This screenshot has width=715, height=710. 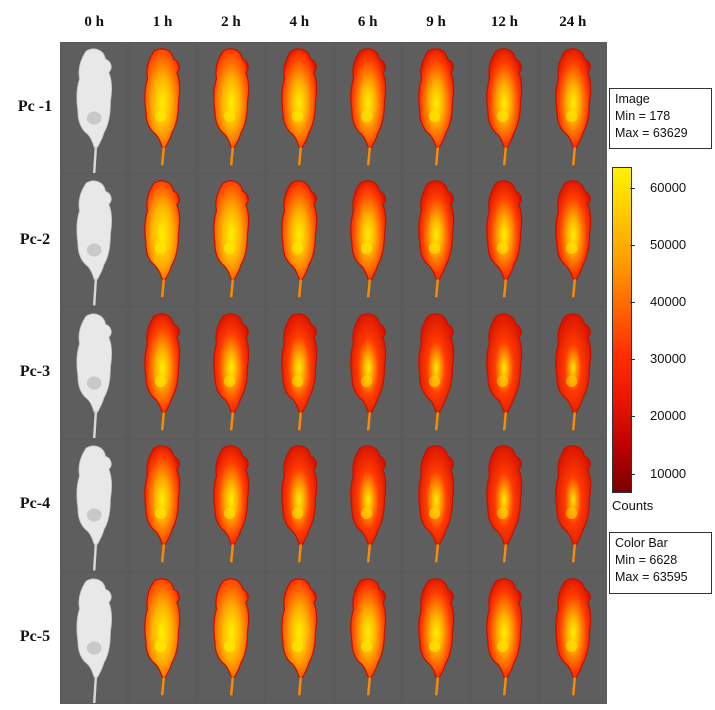 I want to click on color-bar-tick-label-5: 10000, so click(x=668, y=473).